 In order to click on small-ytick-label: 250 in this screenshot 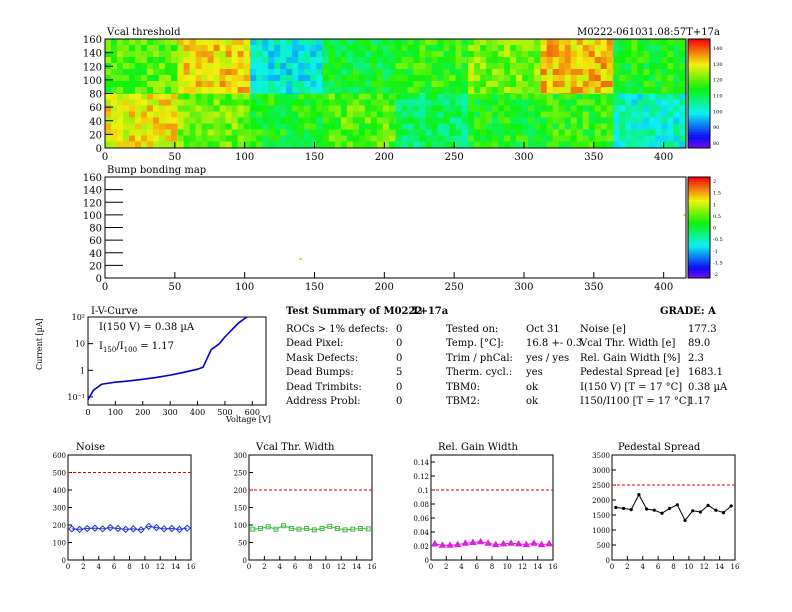, I will do `click(240, 474)`.